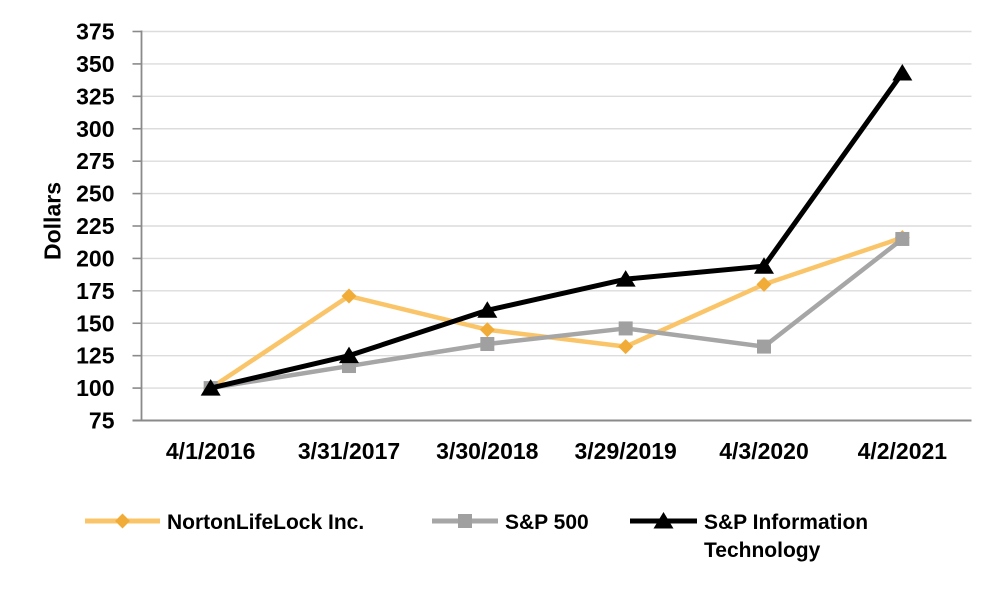 The width and height of the screenshot is (1000, 600). I want to click on y-tick-label: 125, so click(95, 356).